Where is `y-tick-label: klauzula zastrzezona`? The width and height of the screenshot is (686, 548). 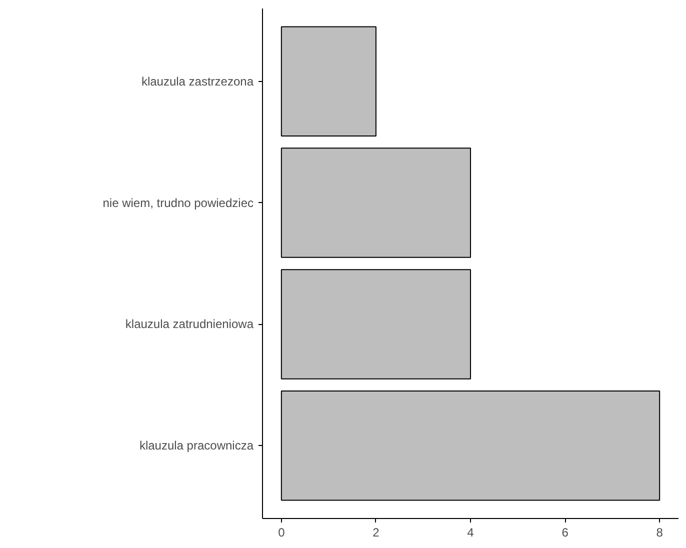 y-tick-label: klauzula zastrzezona is located at coordinates (197, 81).